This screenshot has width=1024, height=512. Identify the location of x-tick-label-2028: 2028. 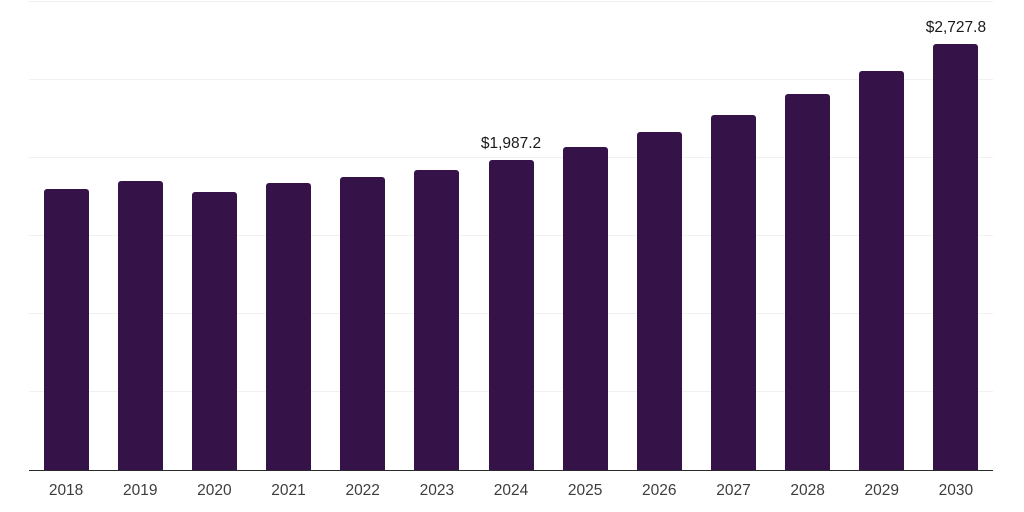
(807, 490).